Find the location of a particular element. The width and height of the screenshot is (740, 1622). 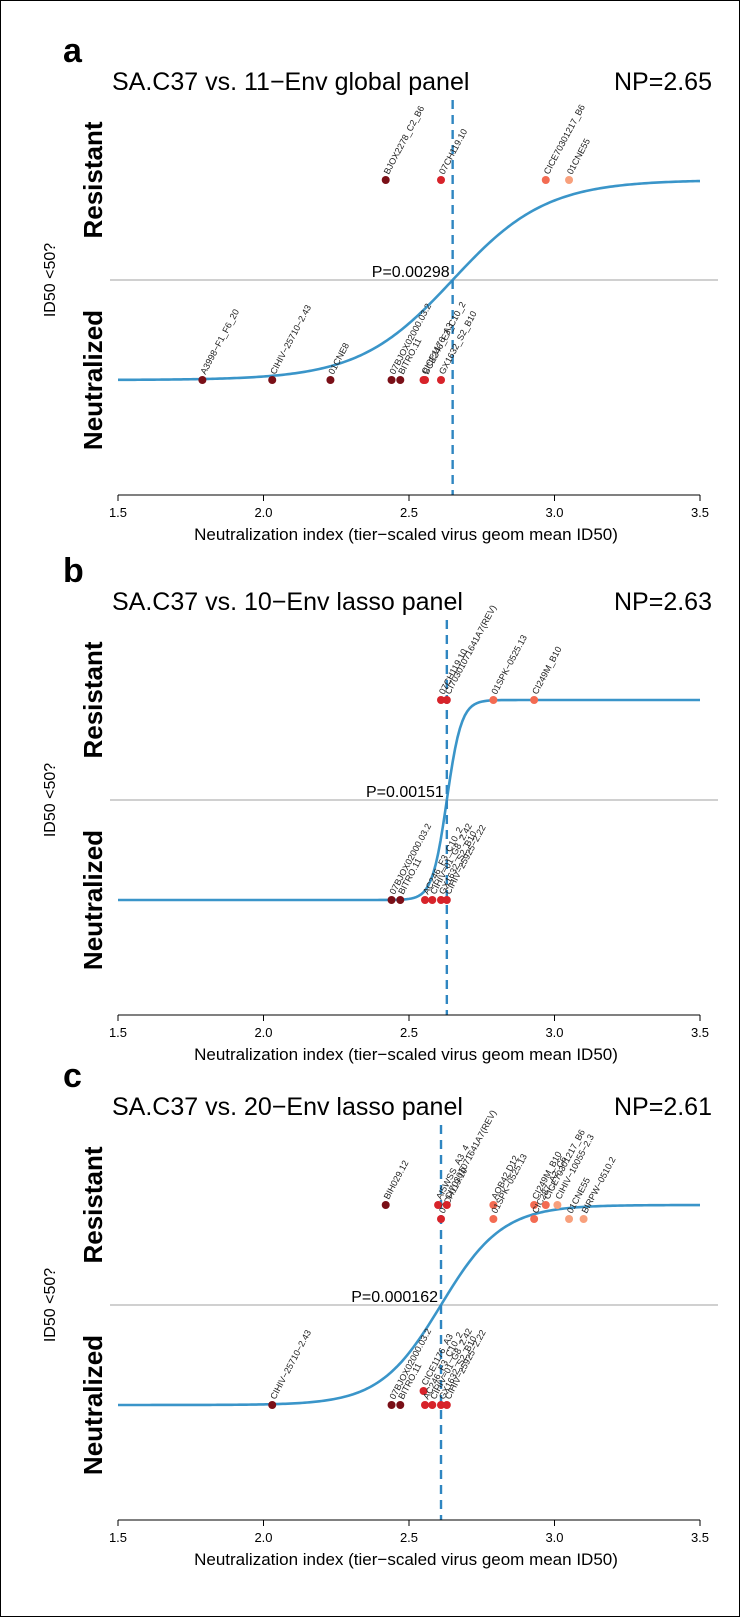

panel-letter: c is located at coordinates (72, 1076).